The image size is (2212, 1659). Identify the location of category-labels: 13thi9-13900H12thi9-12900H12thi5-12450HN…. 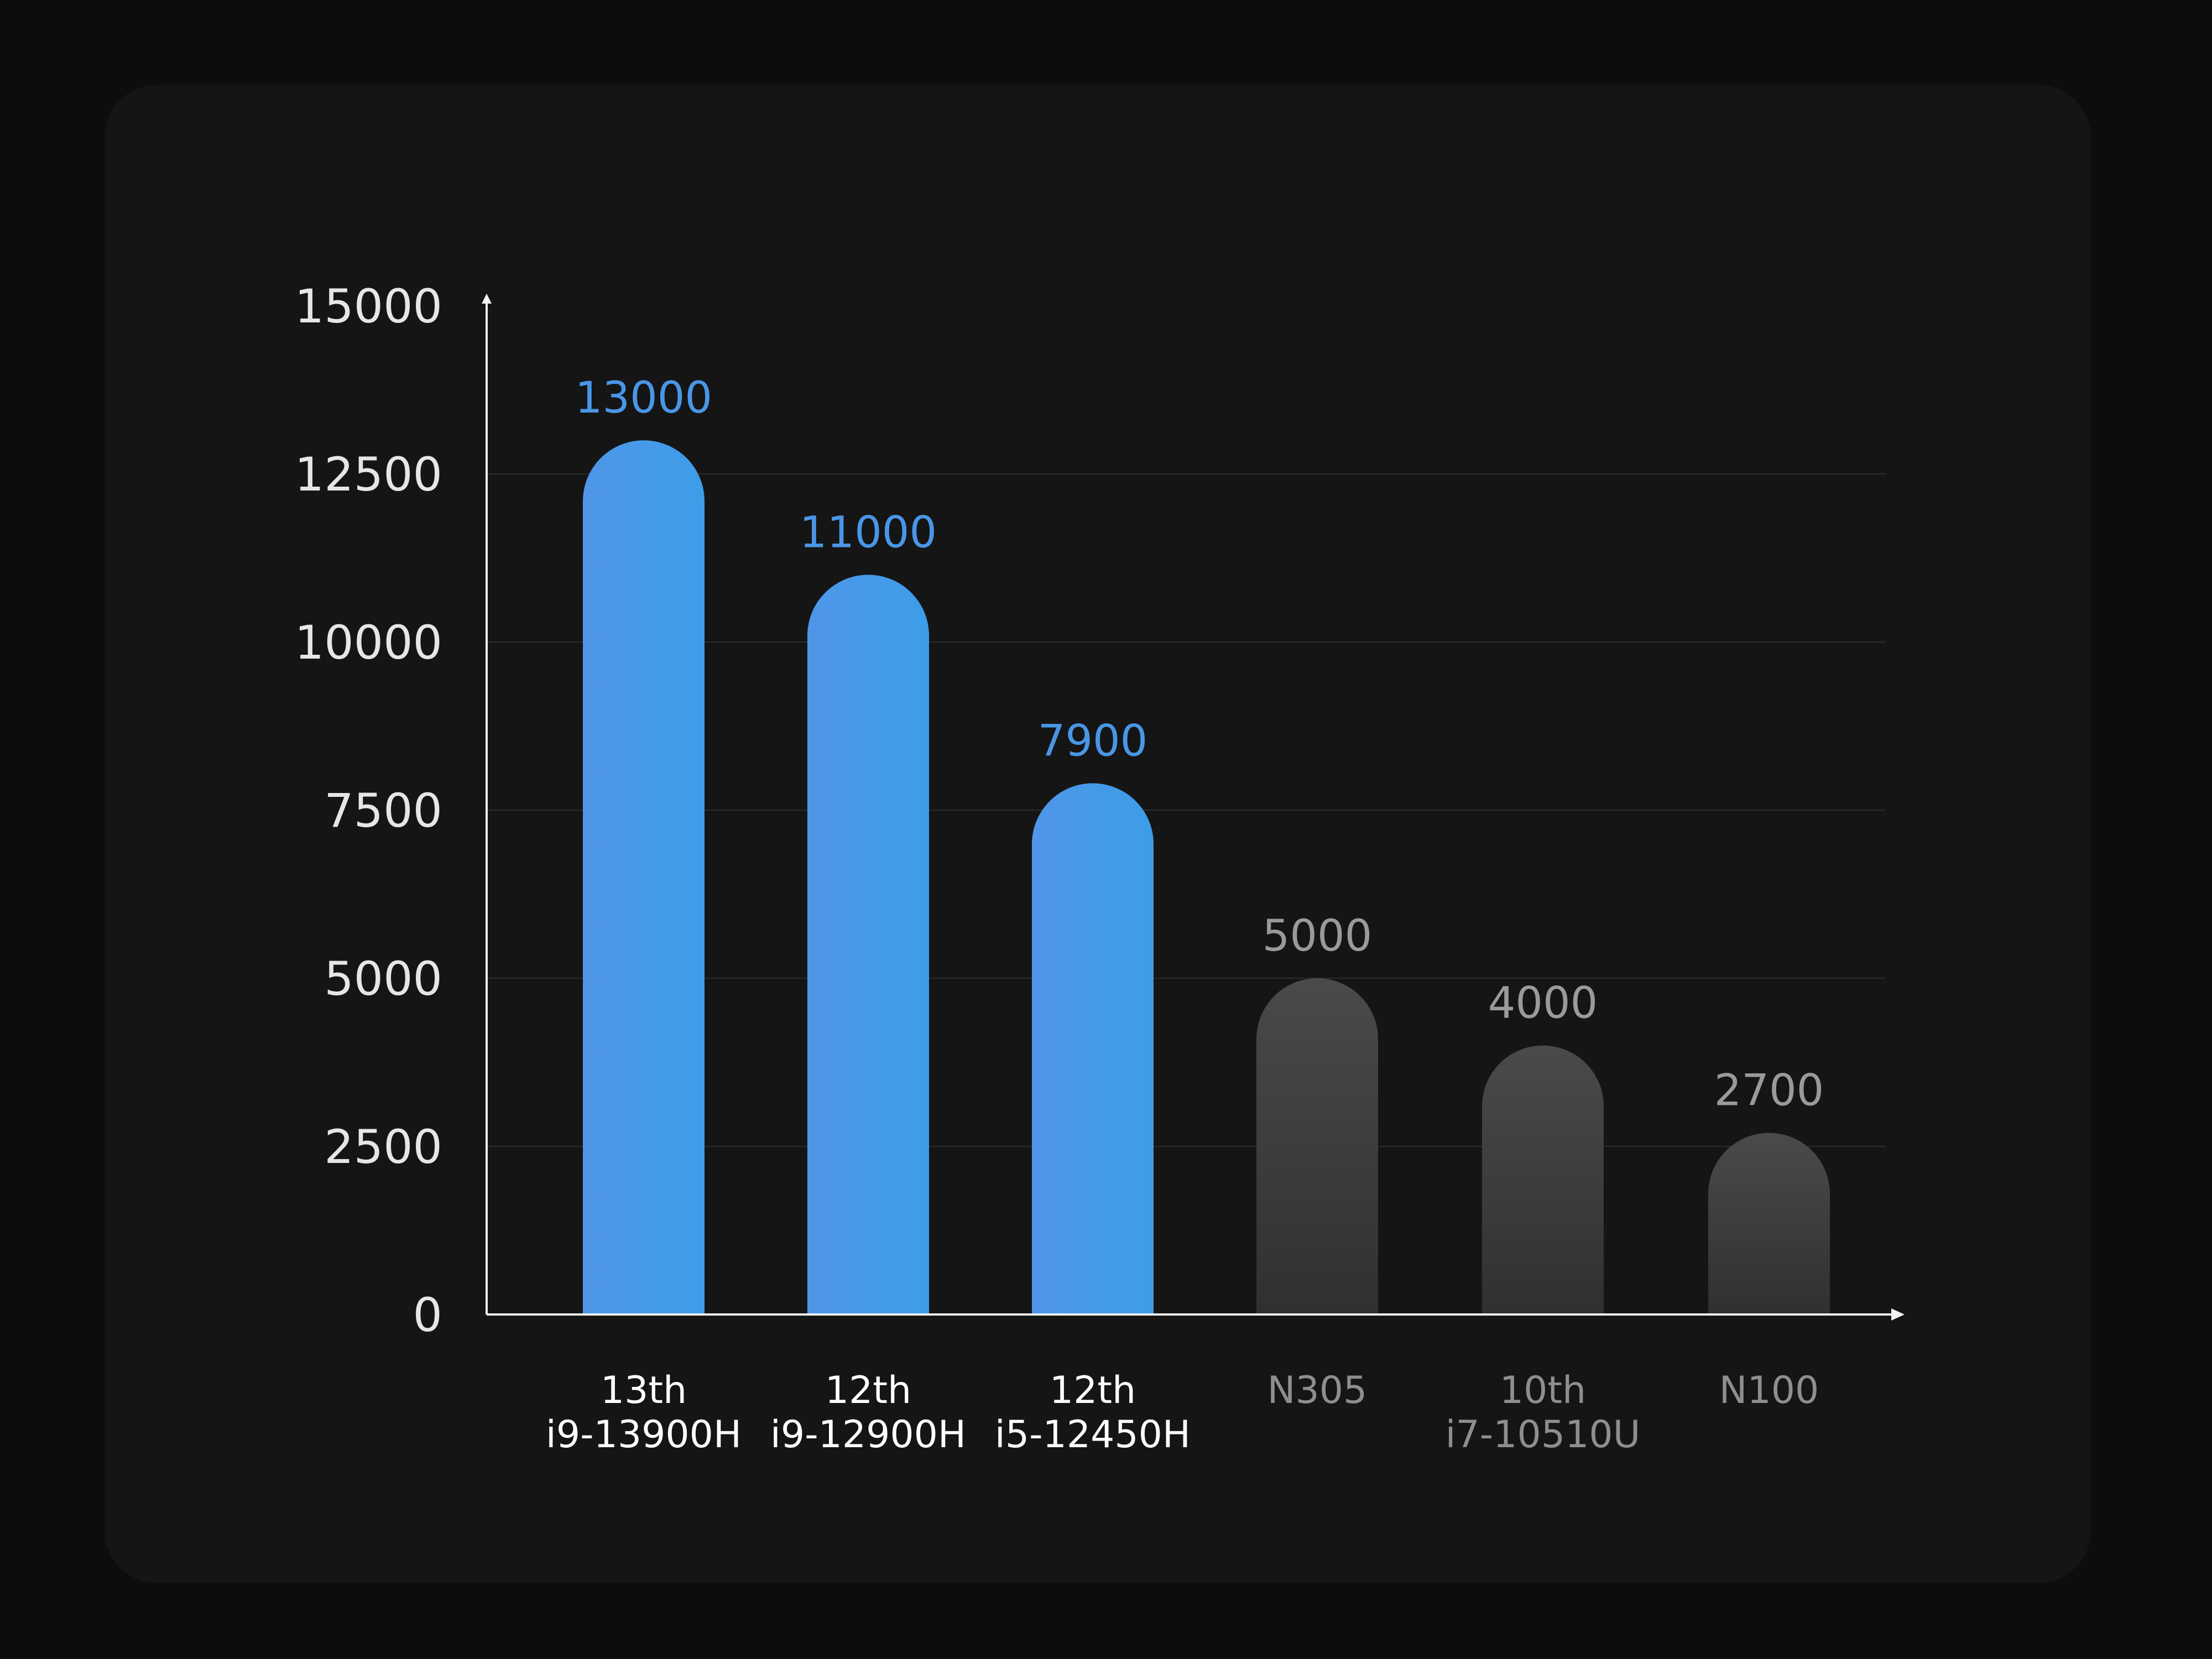
(1182, 1413).